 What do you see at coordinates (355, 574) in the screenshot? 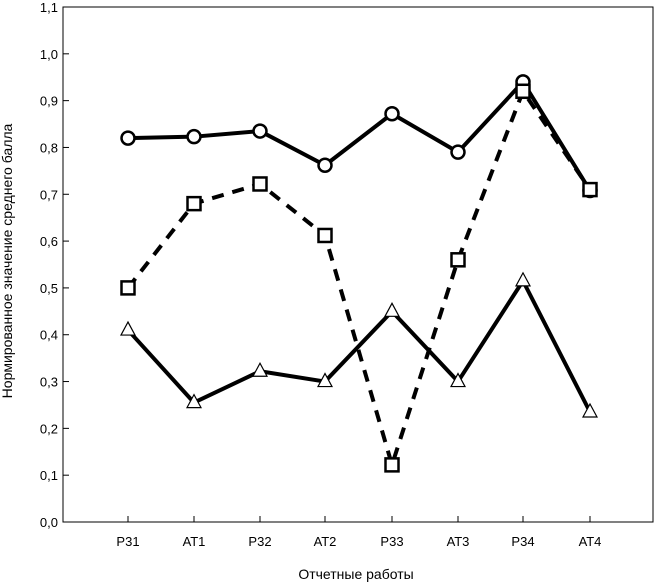
I see `x-axis-title: Отчетные работы` at bounding box center [355, 574].